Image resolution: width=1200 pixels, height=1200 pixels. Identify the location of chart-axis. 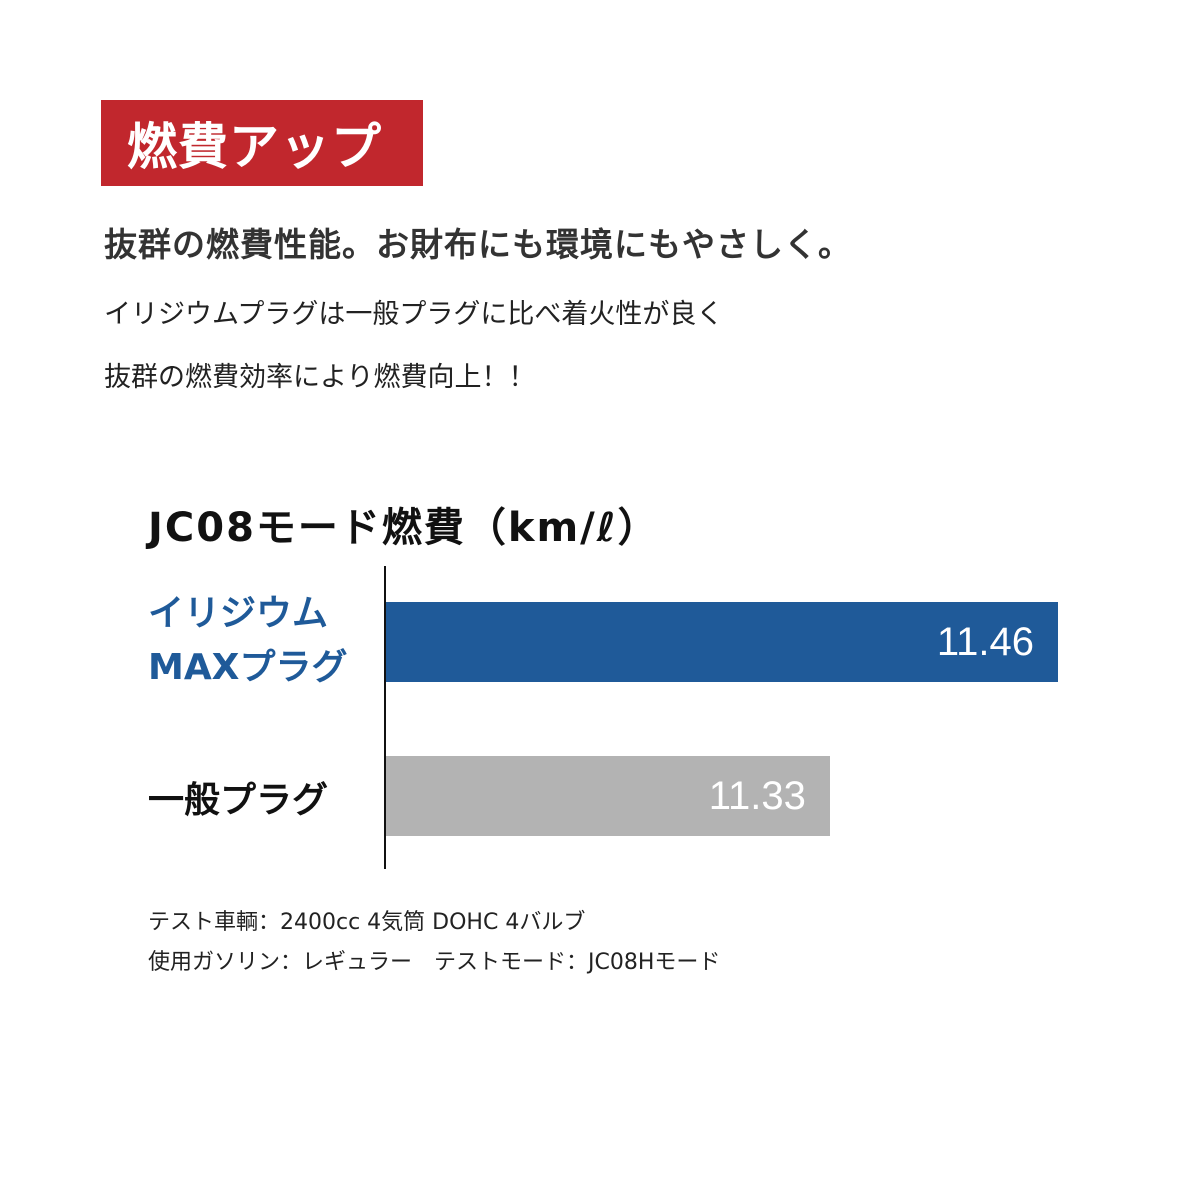
(385, 717).